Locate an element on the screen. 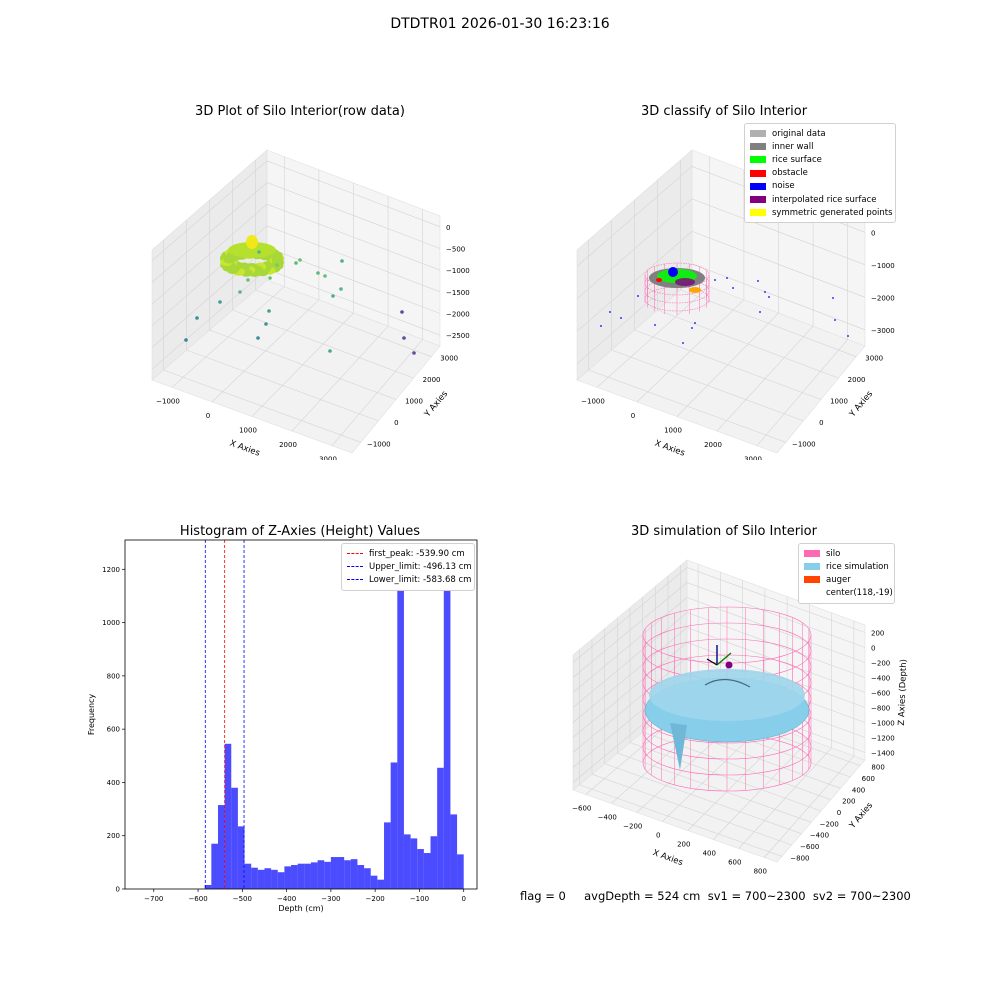 The image size is (1000, 1000). raw-x-tick-label: 3000 is located at coordinates (328, 458).